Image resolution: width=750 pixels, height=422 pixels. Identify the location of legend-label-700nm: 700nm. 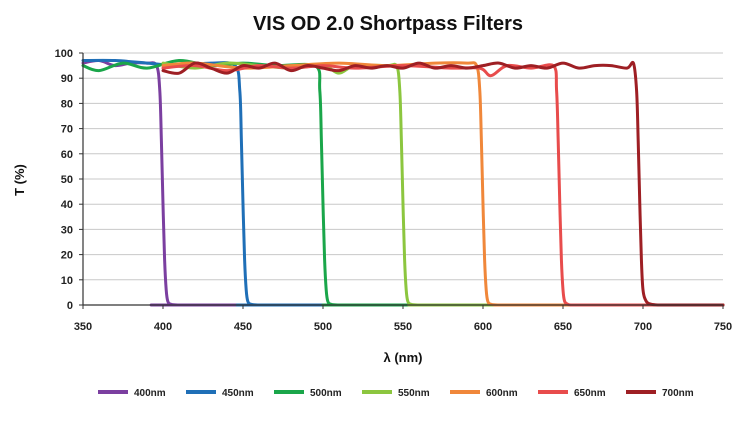
(678, 393).